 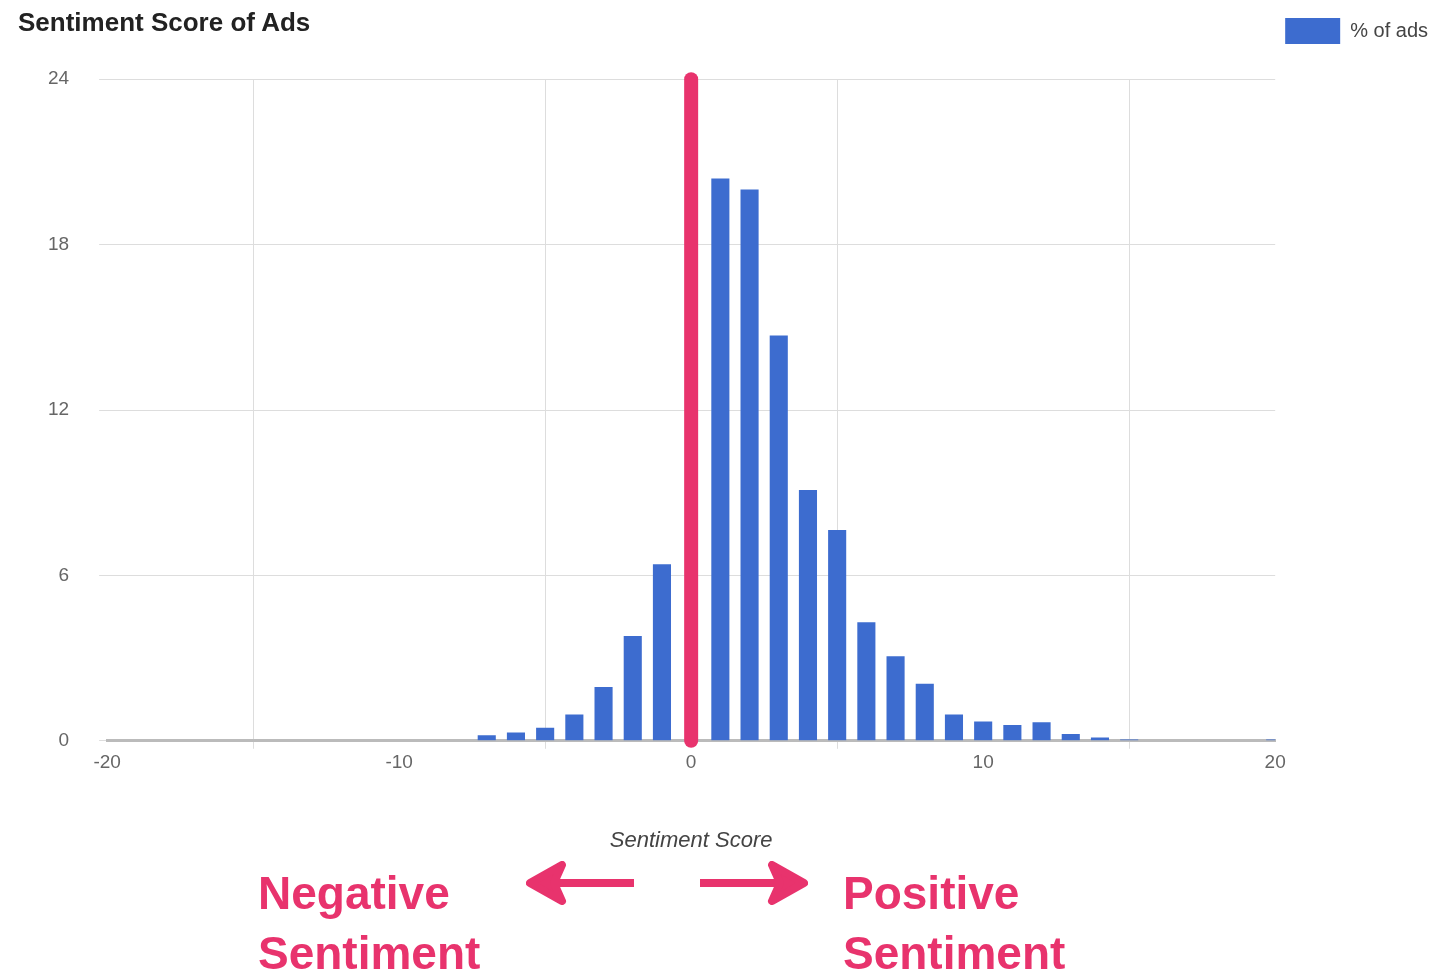 I want to click on x-tick-label: -20, so click(x=107, y=762).